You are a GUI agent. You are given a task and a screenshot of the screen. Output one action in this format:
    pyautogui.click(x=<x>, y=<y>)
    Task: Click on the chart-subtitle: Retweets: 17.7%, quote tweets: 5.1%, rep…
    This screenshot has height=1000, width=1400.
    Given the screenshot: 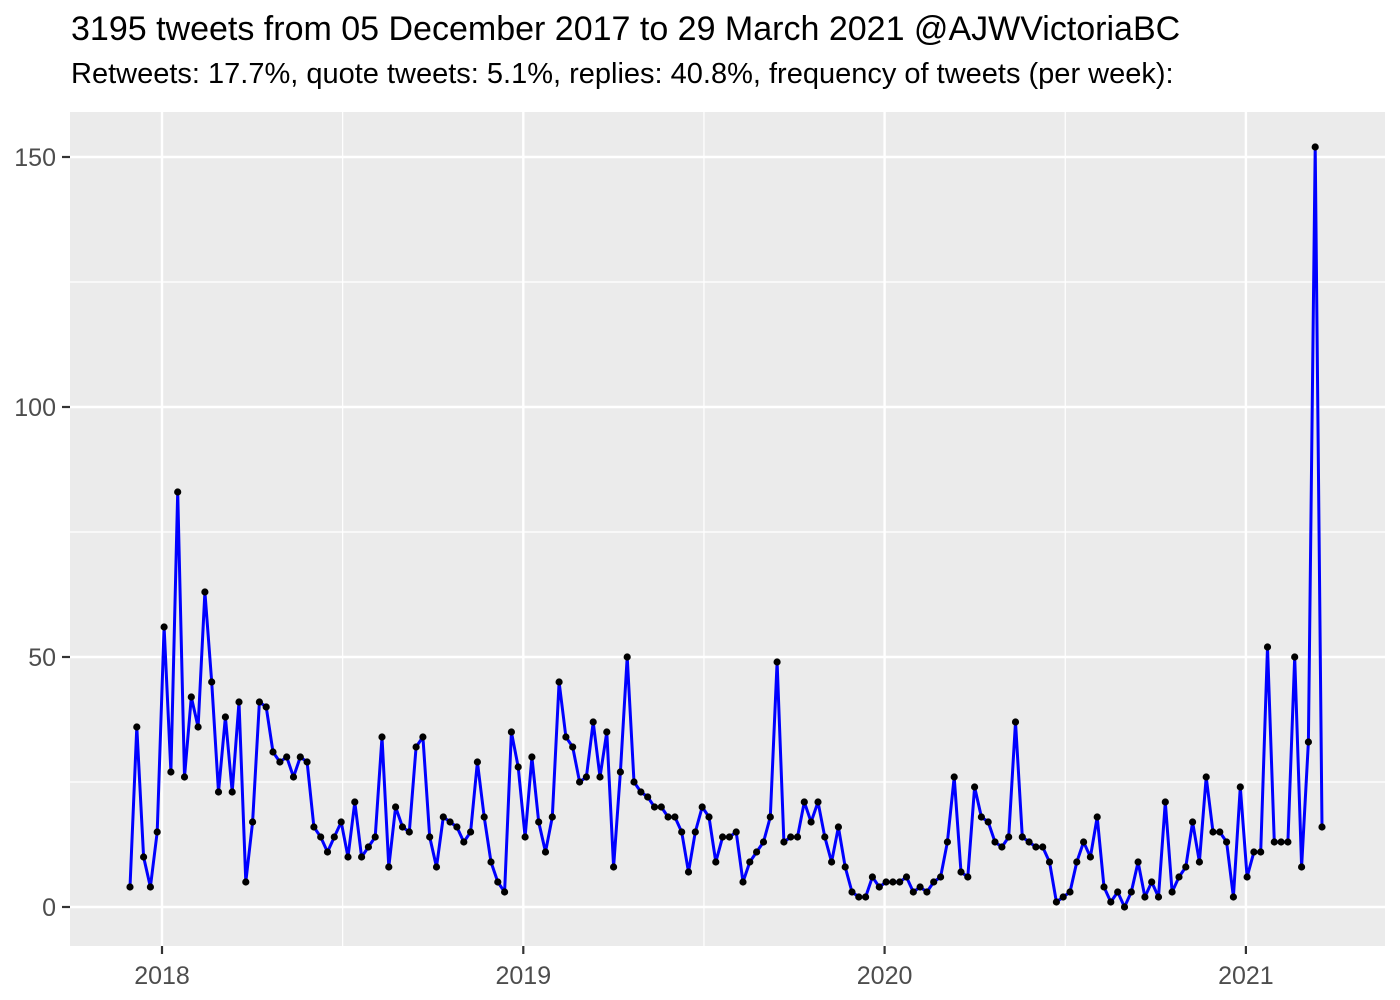 What is the action you would take?
    pyautogui.click(x=622, y=74)
    